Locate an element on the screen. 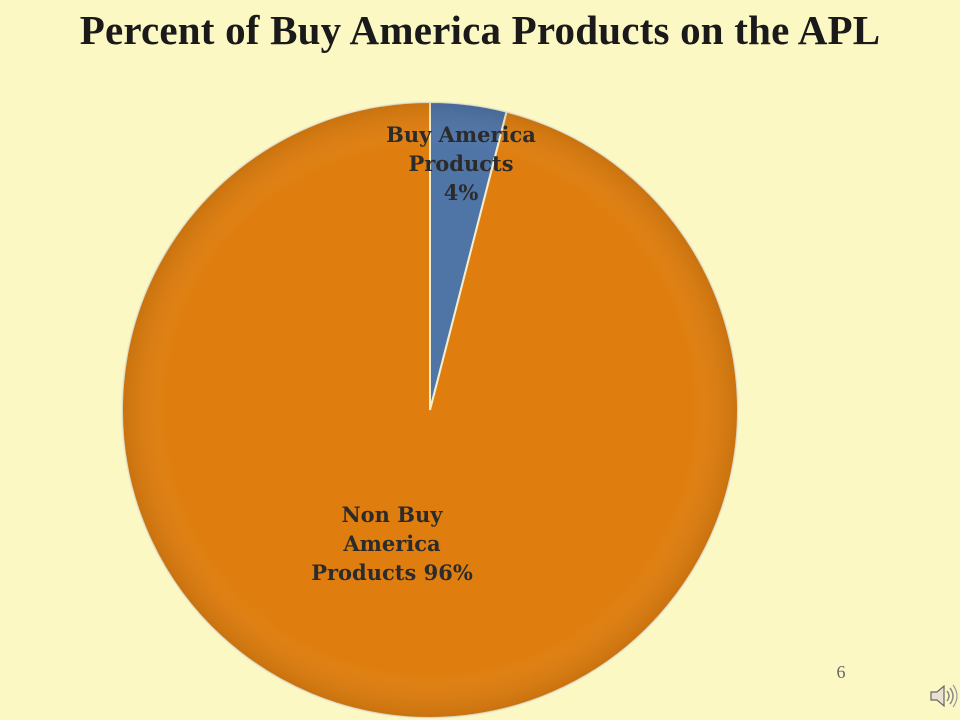  pie-slice-label-2: Non Buy America Products 96% is located at coordinates (392, 543).